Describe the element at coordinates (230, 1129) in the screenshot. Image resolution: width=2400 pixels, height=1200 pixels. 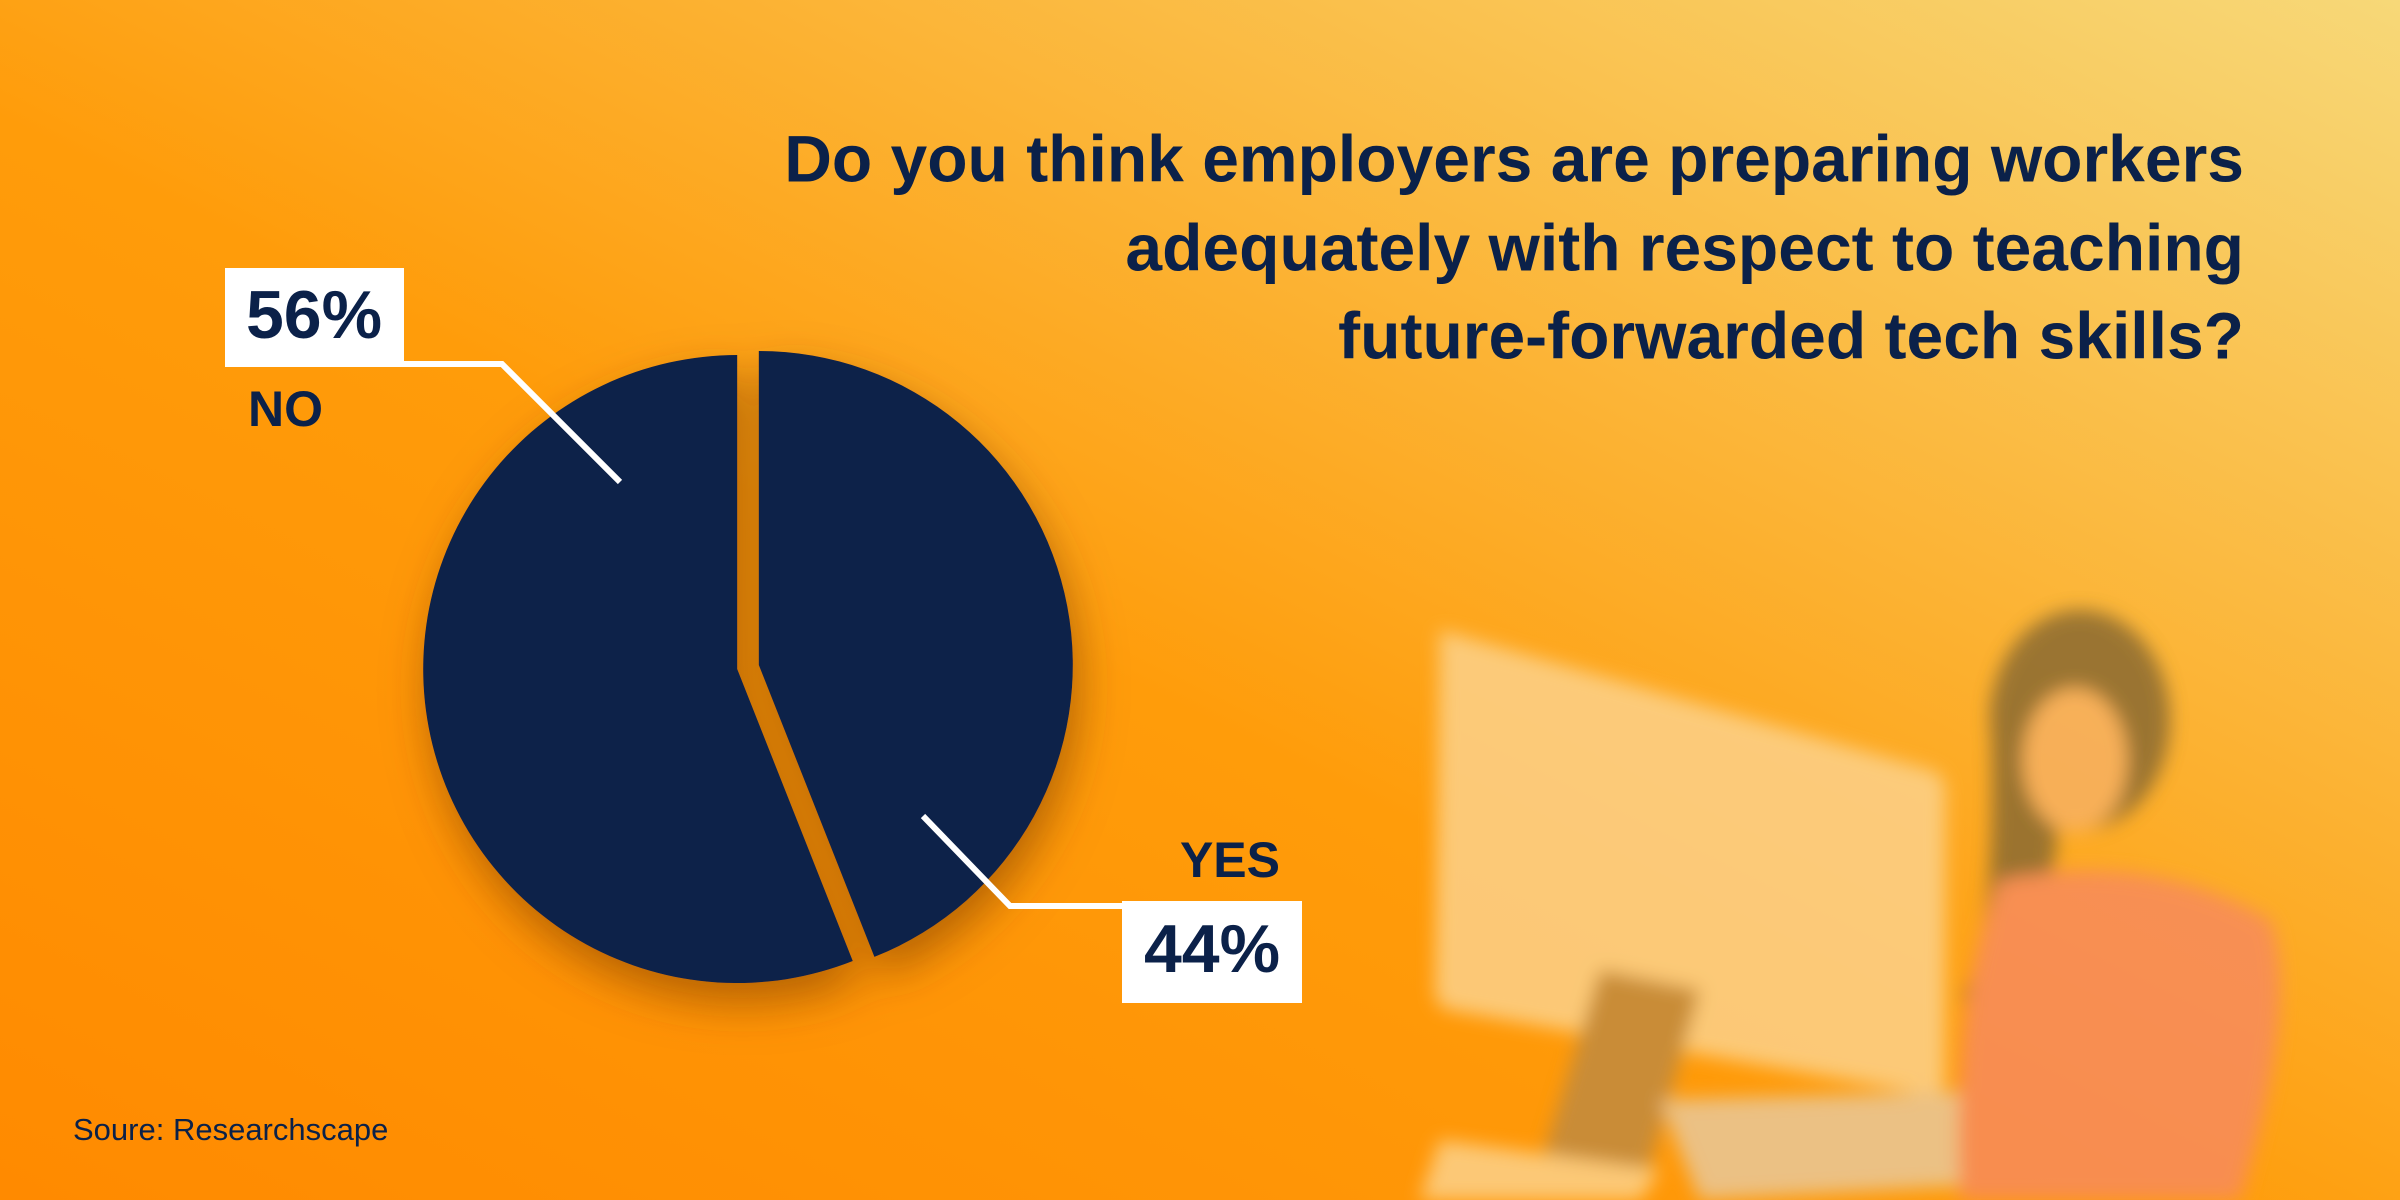
I see `source: Soure: Researchscape` at that location.